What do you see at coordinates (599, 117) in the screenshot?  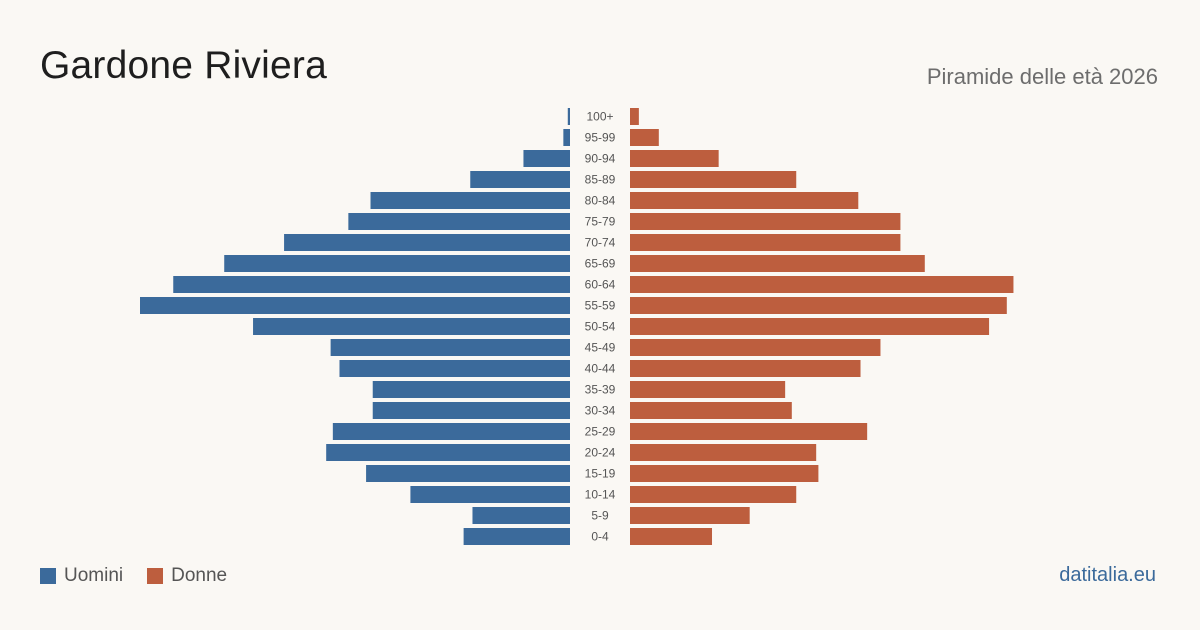 I see `age-label-100+: 100+` at bounding box center [599, 117].